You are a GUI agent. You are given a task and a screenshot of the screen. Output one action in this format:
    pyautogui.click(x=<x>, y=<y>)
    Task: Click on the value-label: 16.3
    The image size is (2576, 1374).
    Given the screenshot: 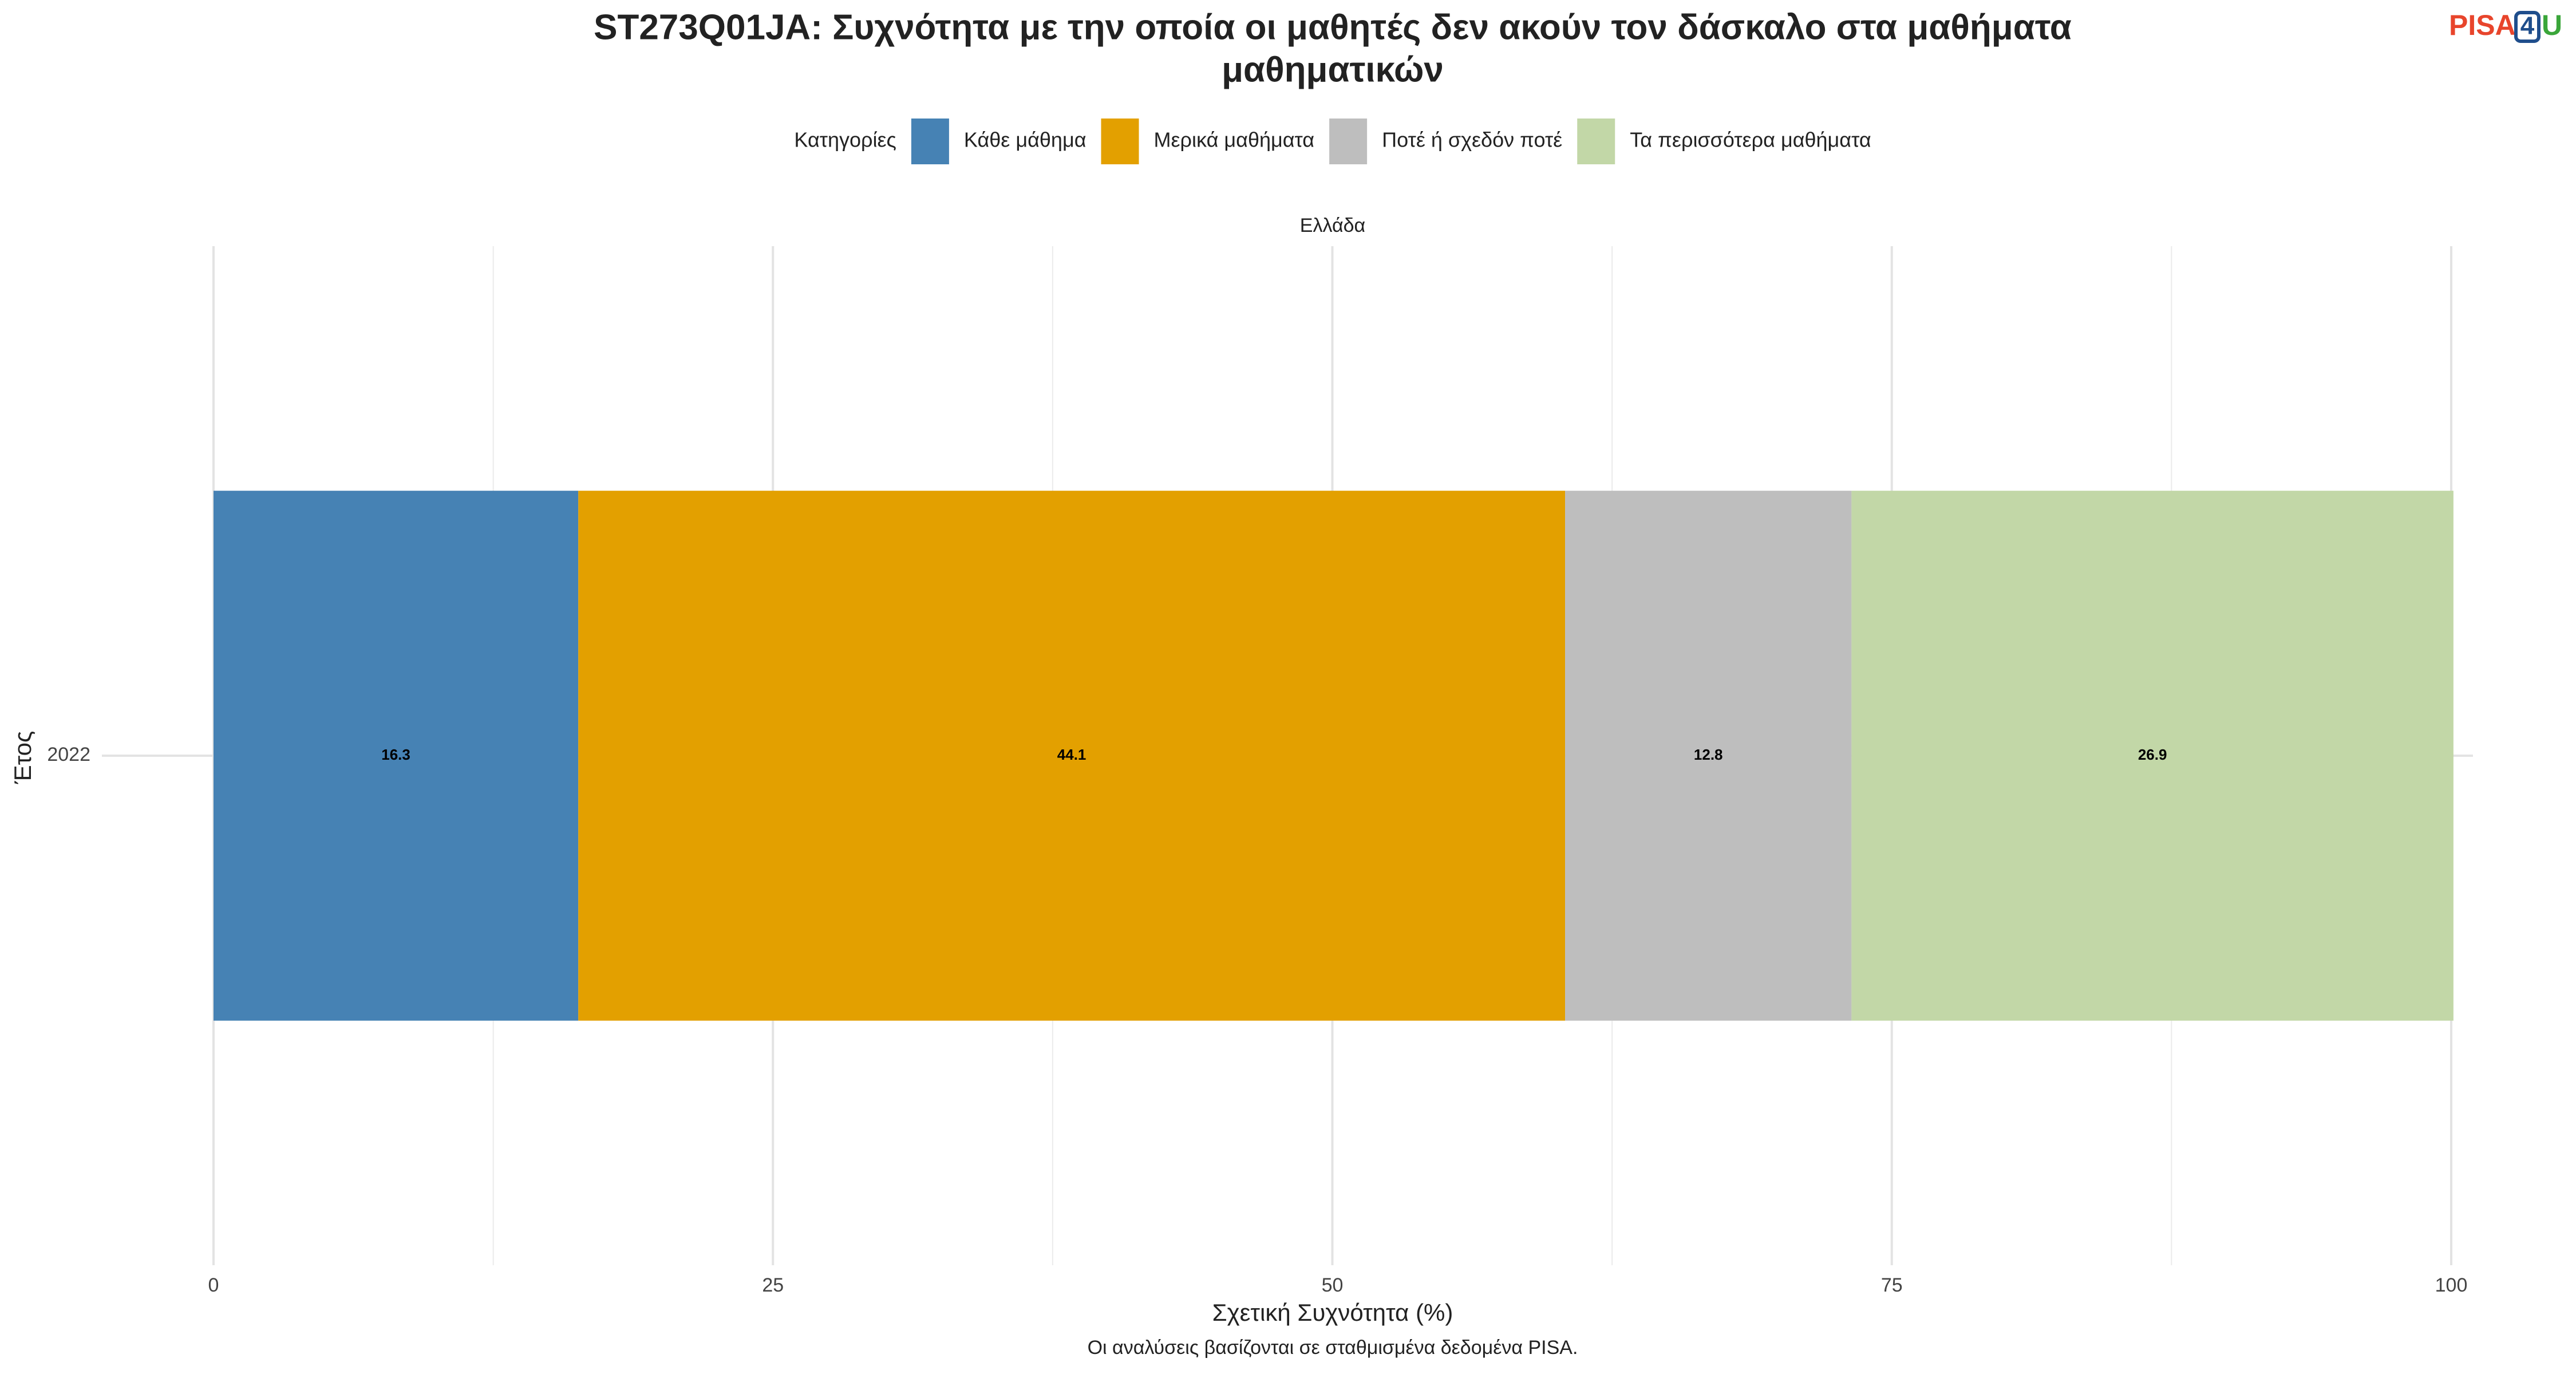 What is the action you would take?
    pyautogui.click(x=395, y=755)
    